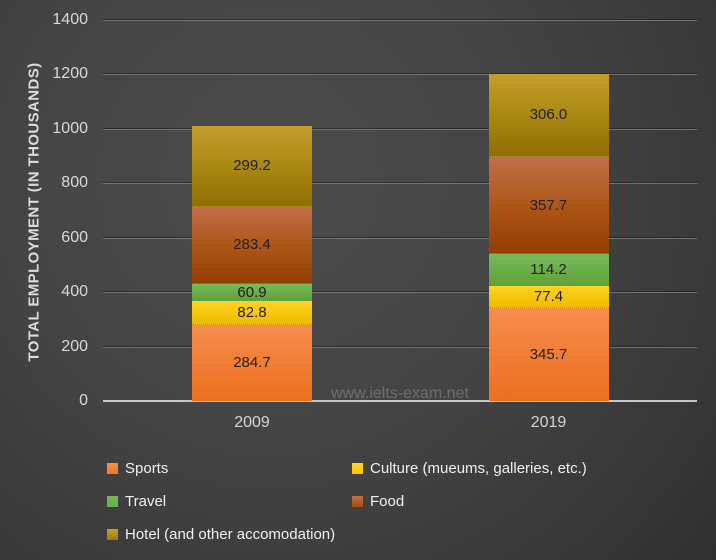 This screenshot has height=560, width=716. Describe the element at coordinates (146, 501) in the screenshot. I see `legend-label: Travel` at that location.